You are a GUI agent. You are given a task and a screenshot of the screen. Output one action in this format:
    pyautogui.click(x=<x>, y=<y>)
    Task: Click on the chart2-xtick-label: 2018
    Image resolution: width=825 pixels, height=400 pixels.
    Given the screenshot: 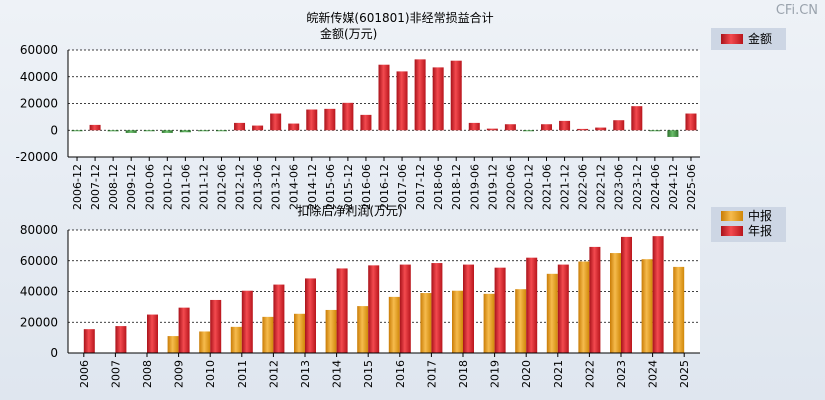 What is the action you would take?
    pyautogui.click(x=463, y=374)
    